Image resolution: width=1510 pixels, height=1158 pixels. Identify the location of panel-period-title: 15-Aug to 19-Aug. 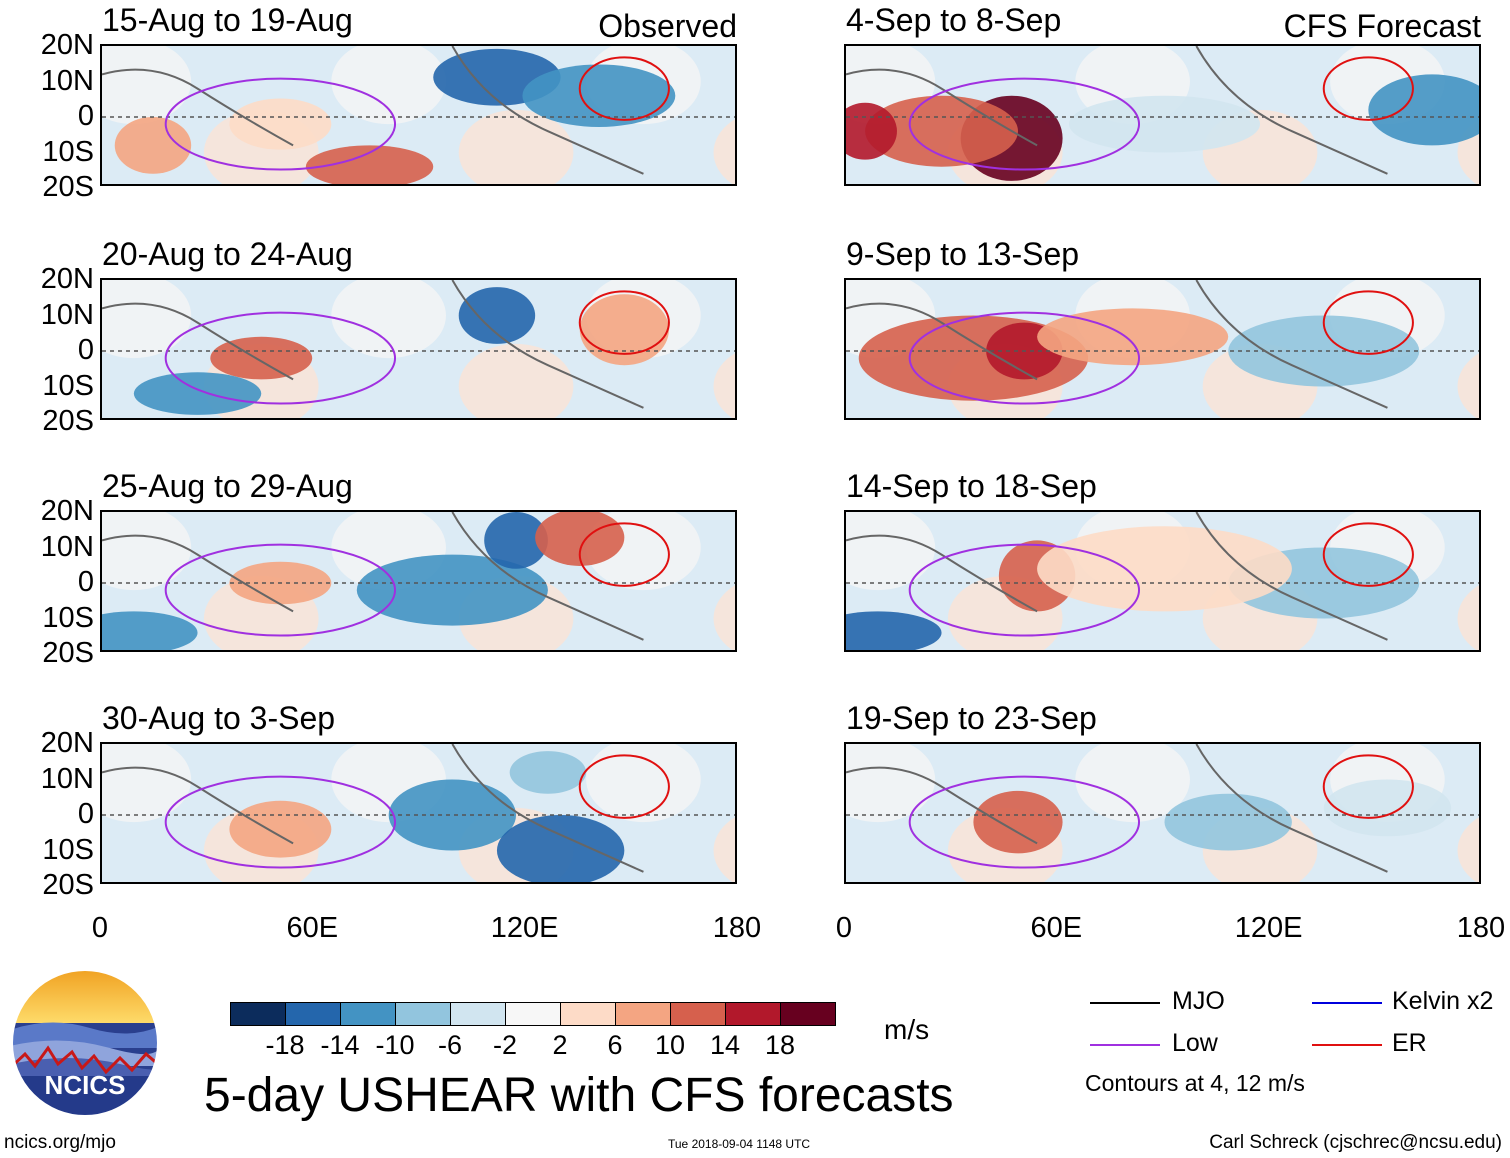
(227, 20).